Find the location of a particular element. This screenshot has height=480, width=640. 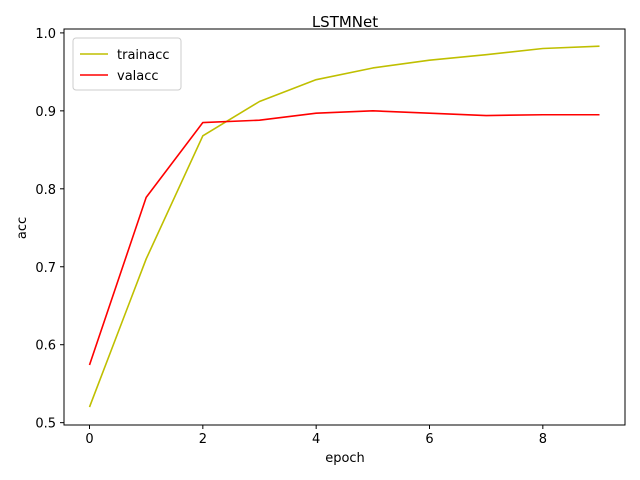

legend-label-valacc: valacc is located at coordinates (138, 76).